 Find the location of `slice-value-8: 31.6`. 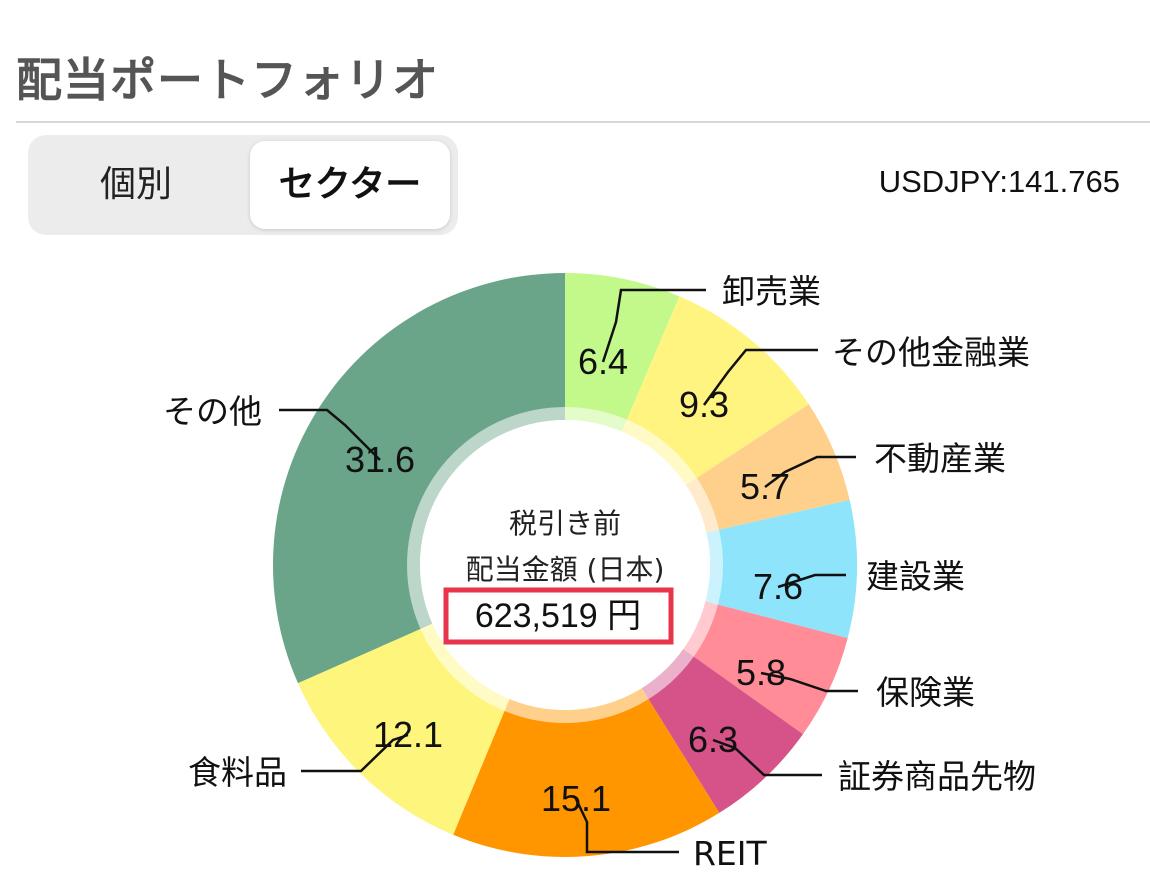

slice-value-8: 31.6 is located at coordinates (380, 459).